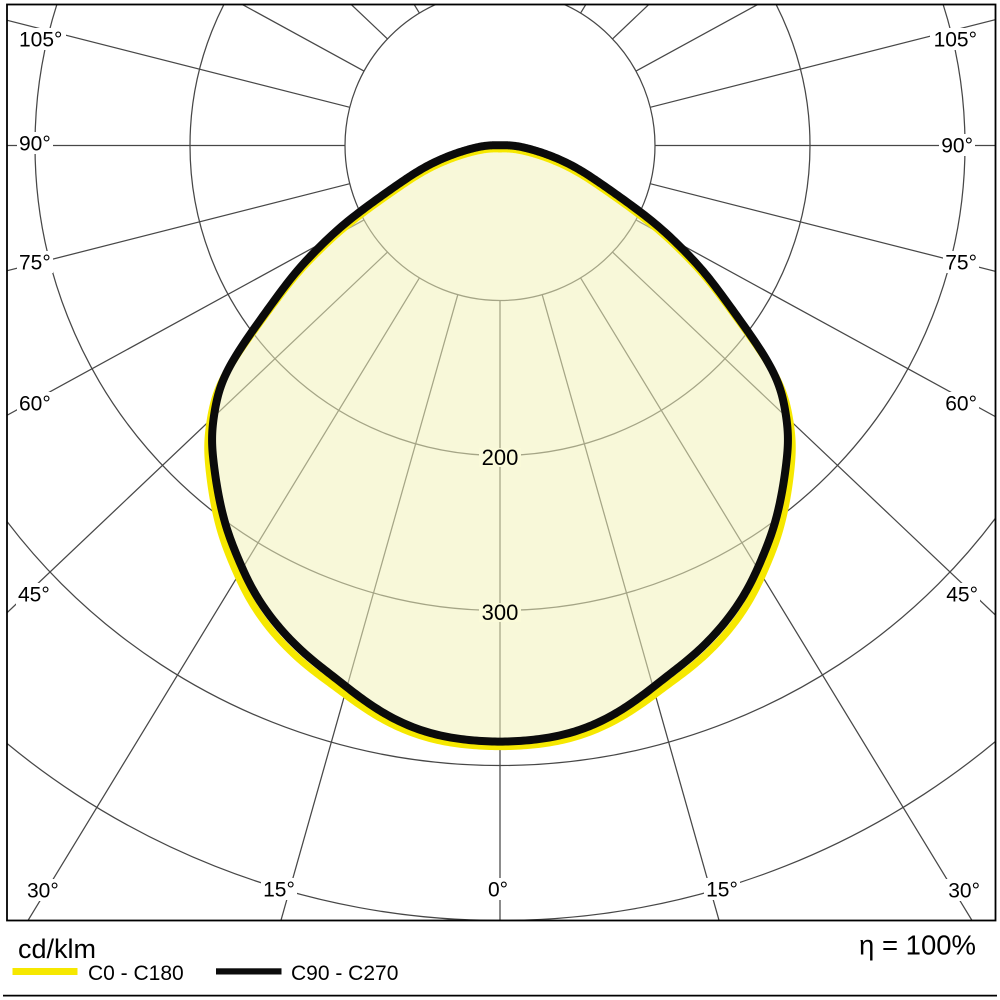  I want to click on svg-text: η = 100%, so click(917, 945).